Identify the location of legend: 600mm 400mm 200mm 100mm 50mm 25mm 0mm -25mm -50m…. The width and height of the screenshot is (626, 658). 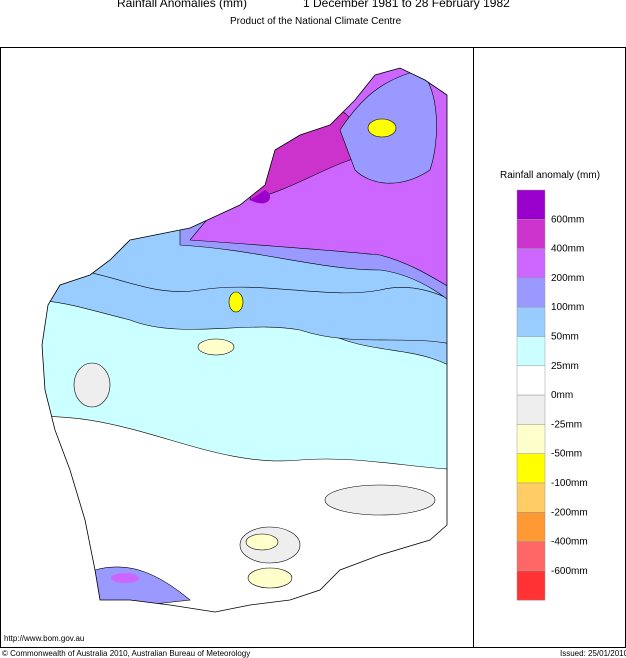
(552, 395).